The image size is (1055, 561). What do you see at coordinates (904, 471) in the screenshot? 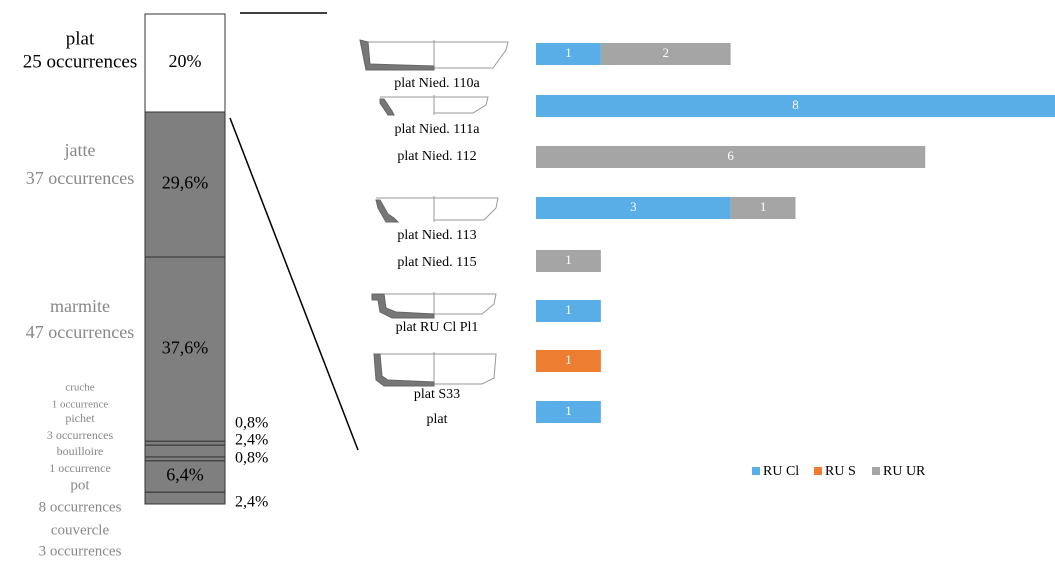
I see `legend-label: RU UR` at bounding box center [904, 471].